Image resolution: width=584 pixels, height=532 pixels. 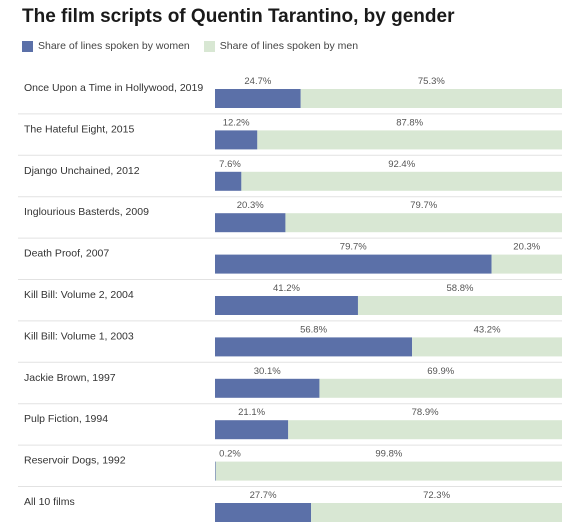 What do you see at coordinates (250, 205) in the screenshot?
I see `data-label-women: 20.3%` at bounding box center [250, 205].